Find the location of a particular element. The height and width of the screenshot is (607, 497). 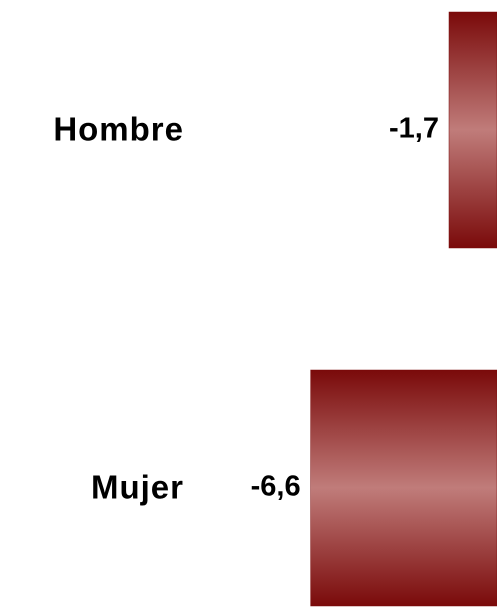

category-label: Mujer is located at coordinates (137, 487).